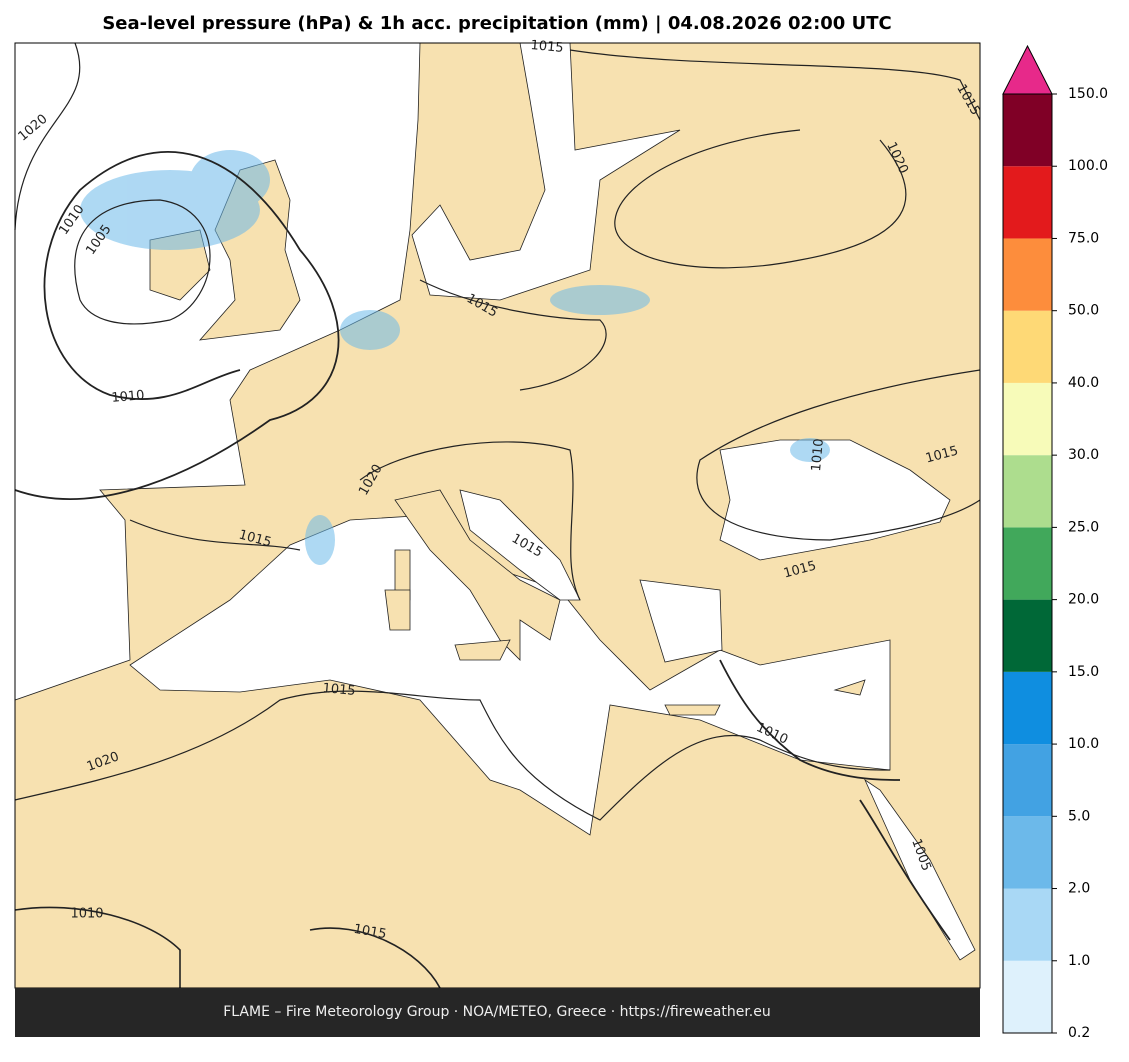 This screenshot has height=1062, width=1129. What do you see at coordinates (1083, 455) in the screenshot?
I see `colorbar-tick-label: 30.0` at bounding box center [1083, 455].